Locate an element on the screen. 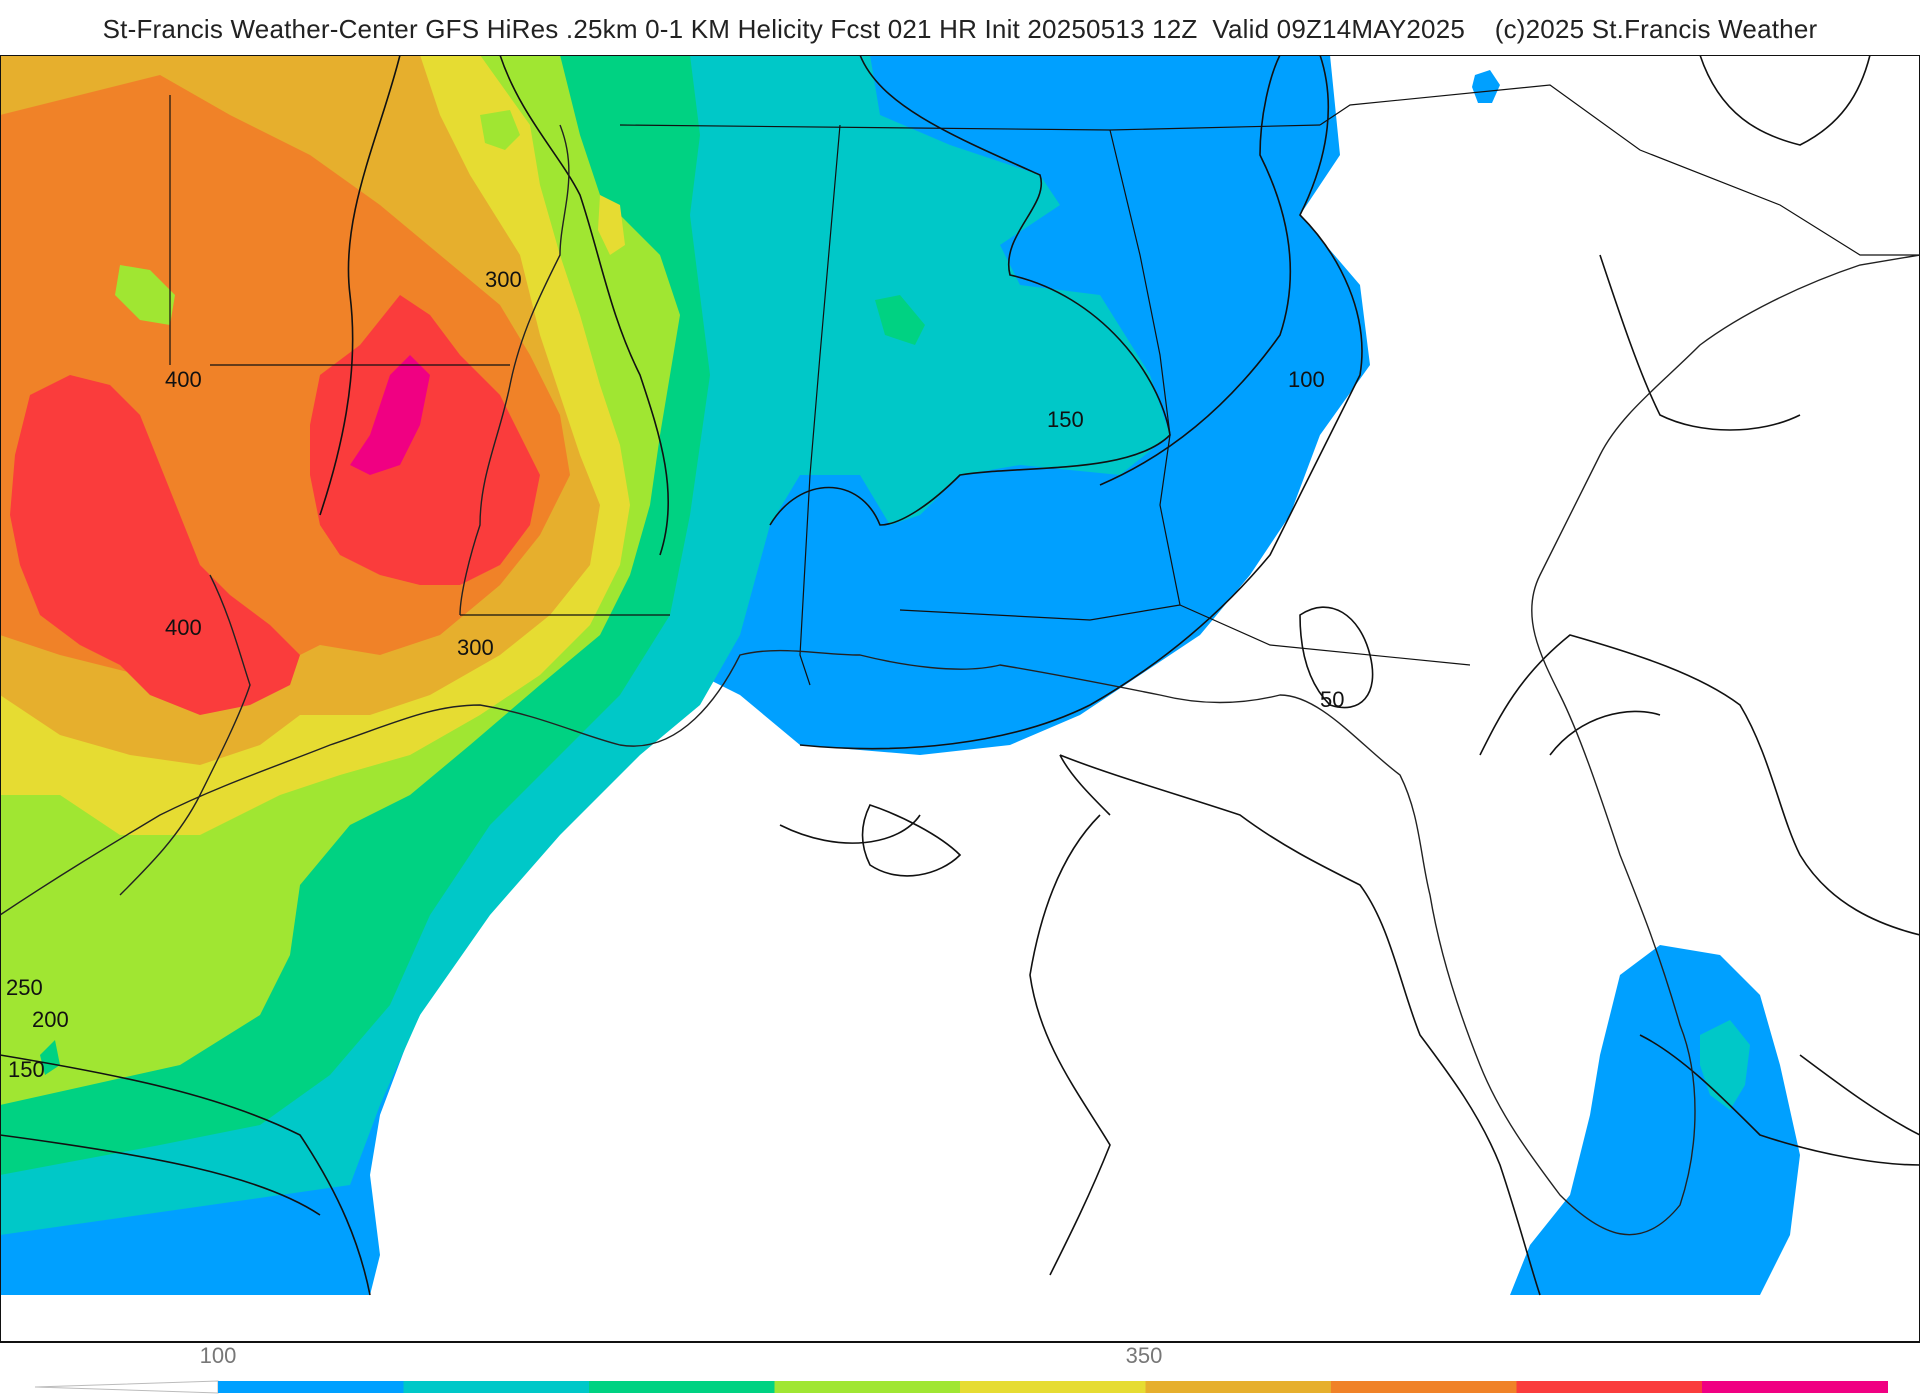  scale-left-arrow is located at coordinates (126, 1387).